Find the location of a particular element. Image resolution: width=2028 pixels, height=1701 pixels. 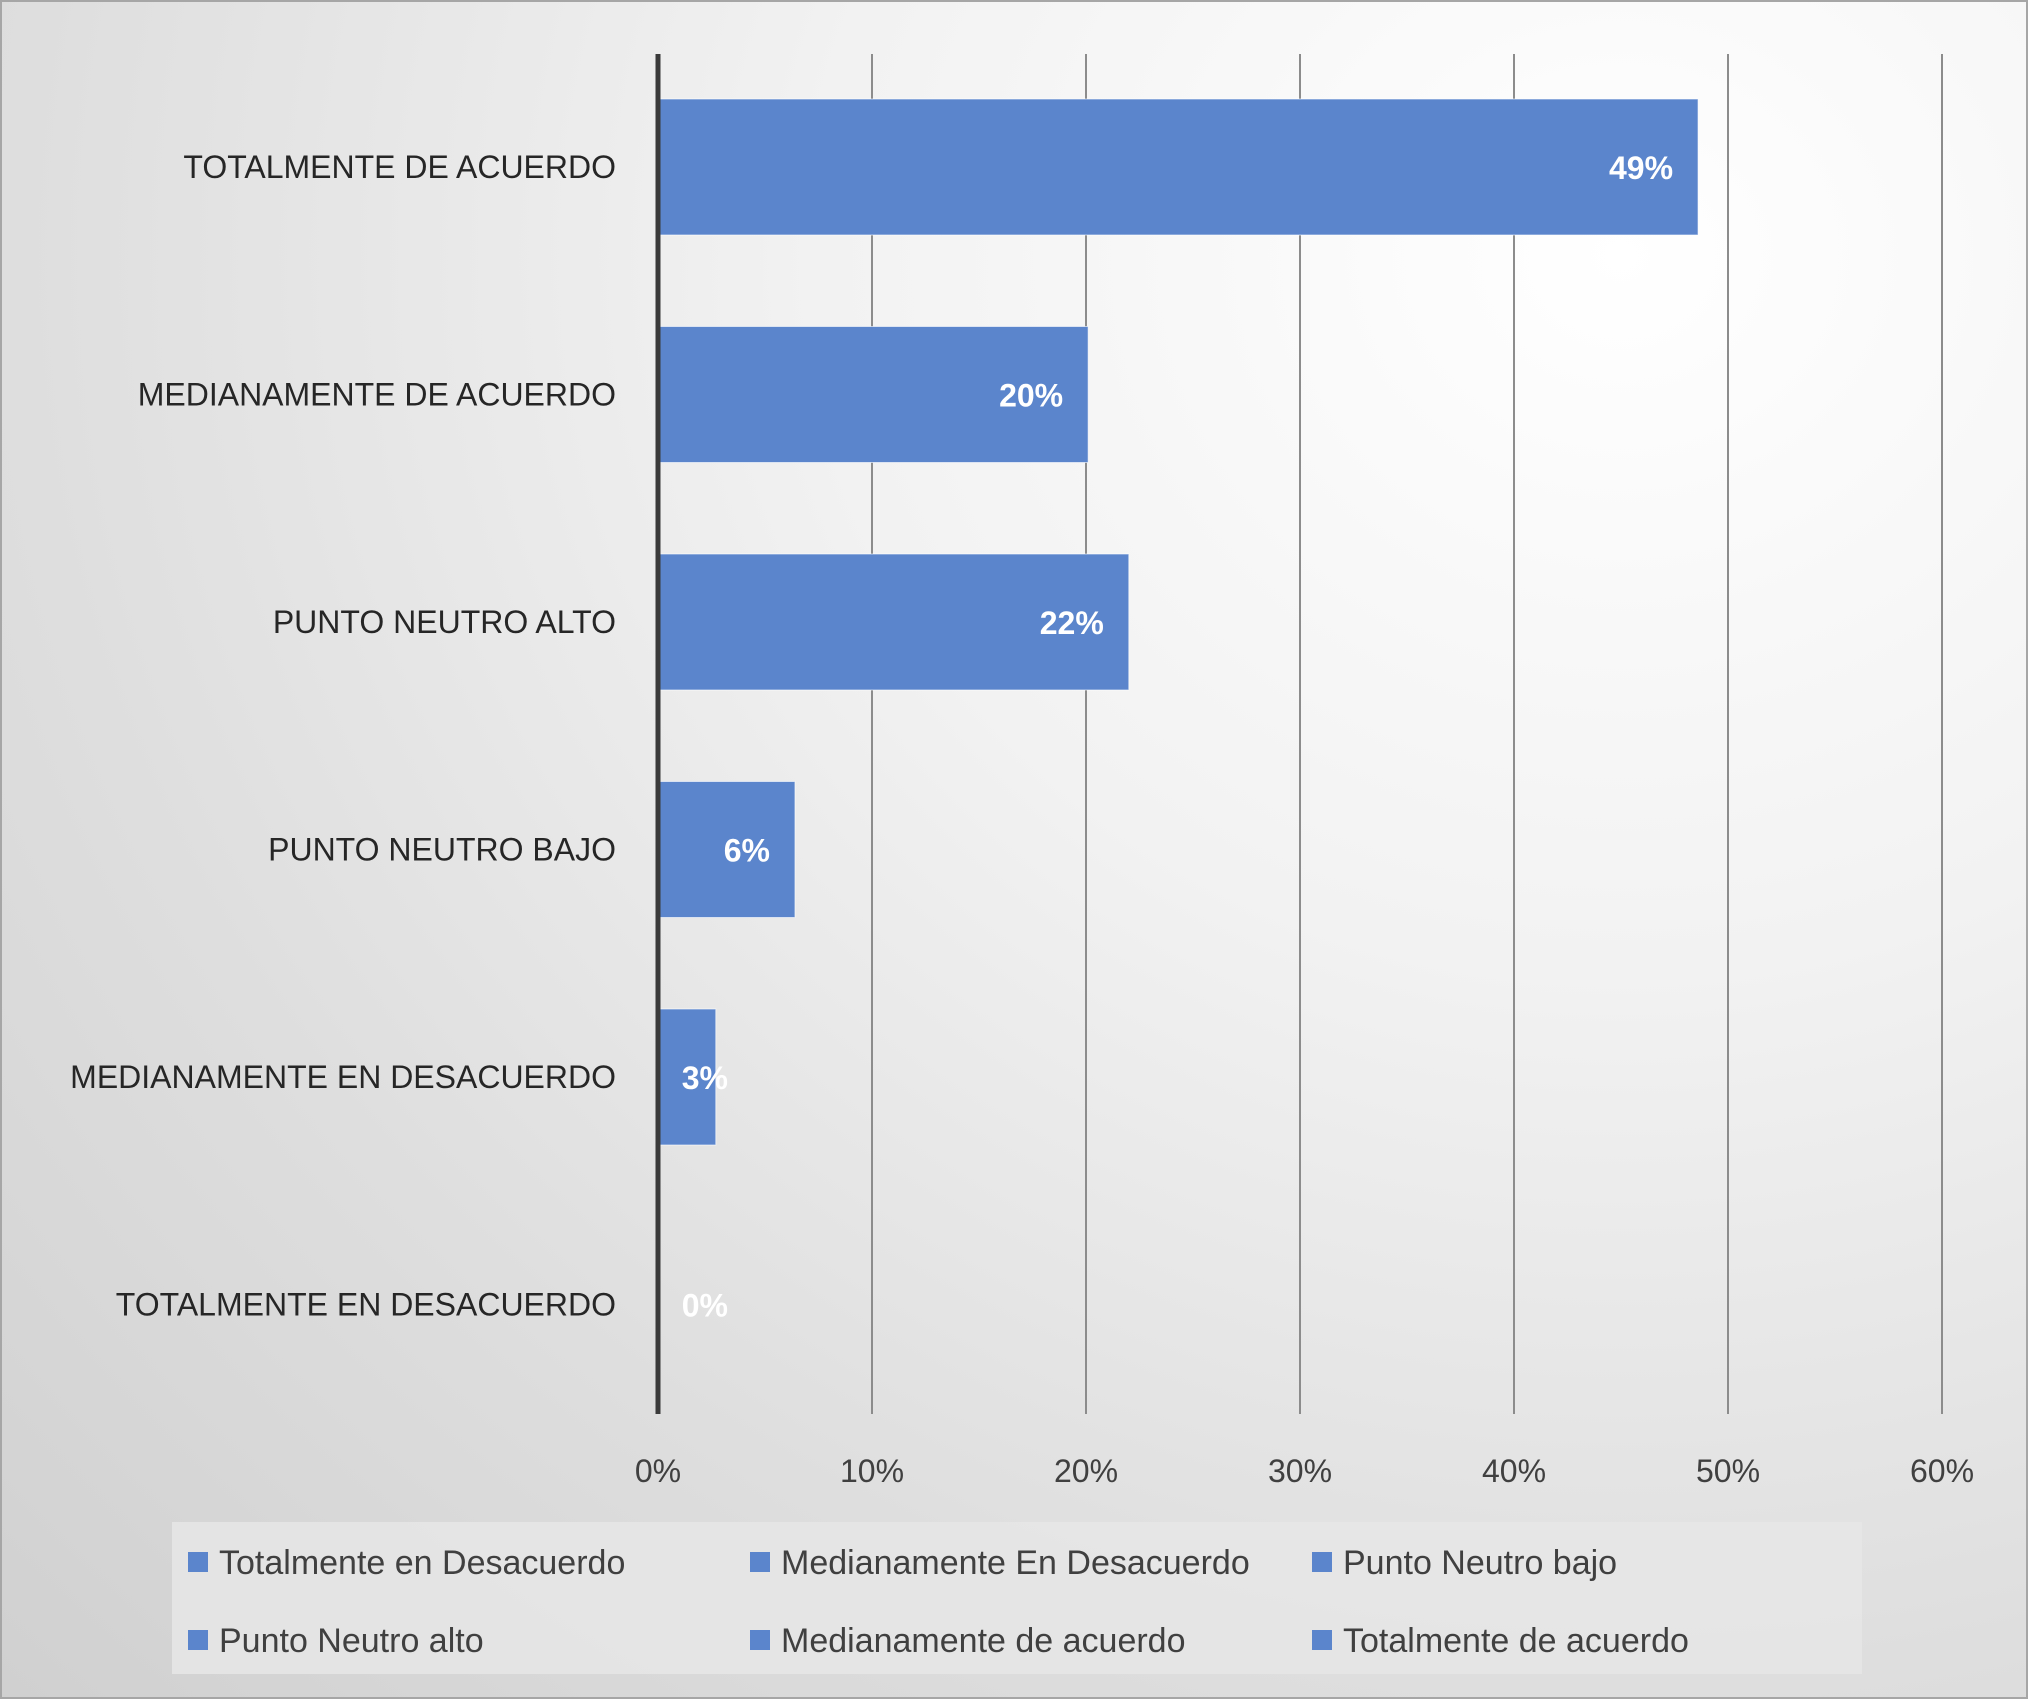

data-label: 6% is located at coordinates (747, 851).